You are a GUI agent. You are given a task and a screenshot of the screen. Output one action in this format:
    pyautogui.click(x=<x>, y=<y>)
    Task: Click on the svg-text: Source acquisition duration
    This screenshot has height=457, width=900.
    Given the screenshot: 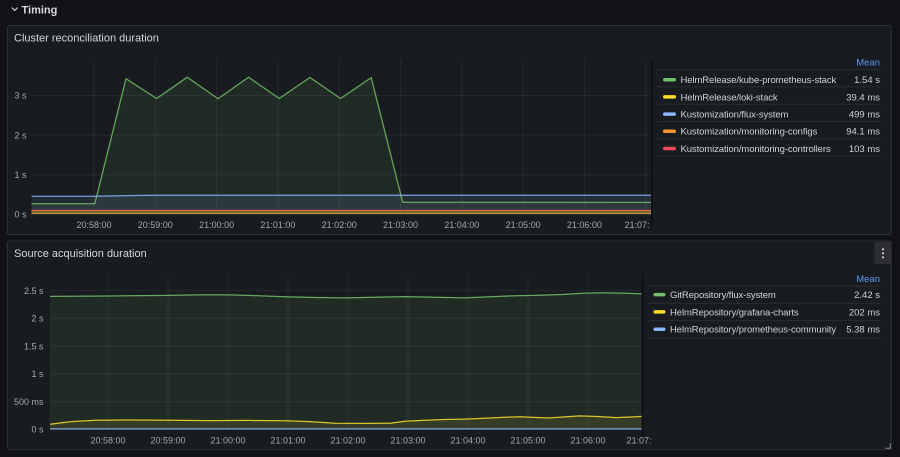 What is the action you would take?
    pyautogui.click(x=80, y=254)
    